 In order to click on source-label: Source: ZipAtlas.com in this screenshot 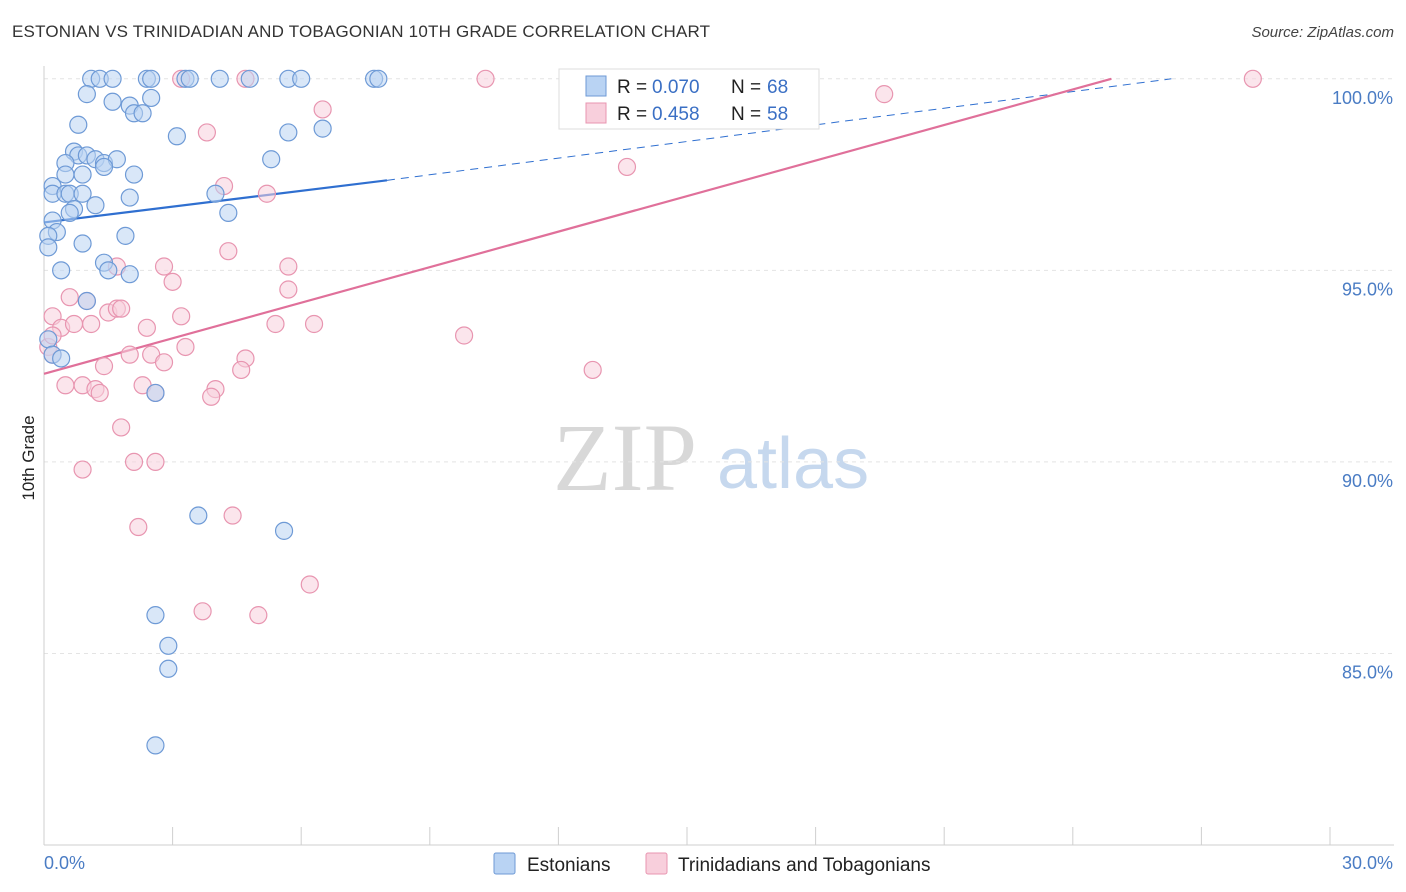, I will do `click(1322, 32)`.